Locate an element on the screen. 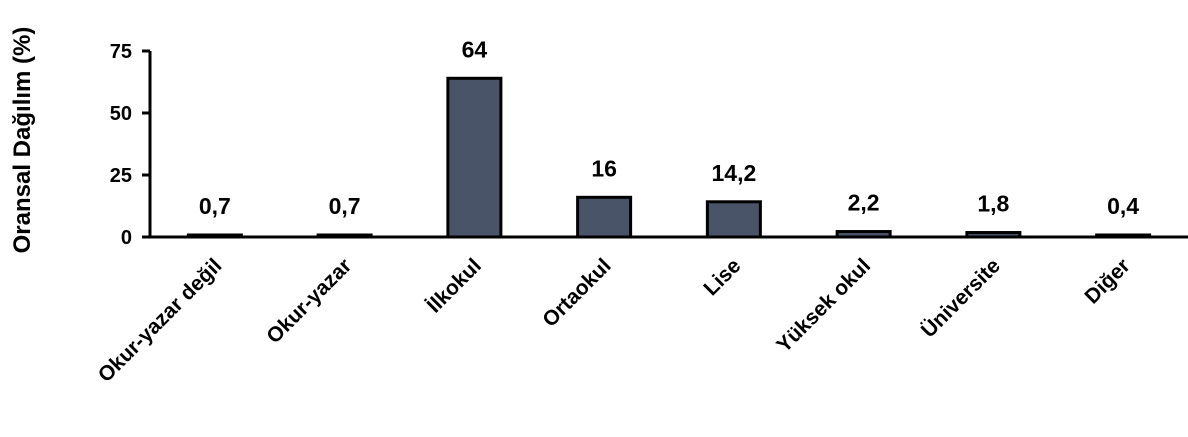  bar-data-label: 64 is located at coordinates (475, 49).